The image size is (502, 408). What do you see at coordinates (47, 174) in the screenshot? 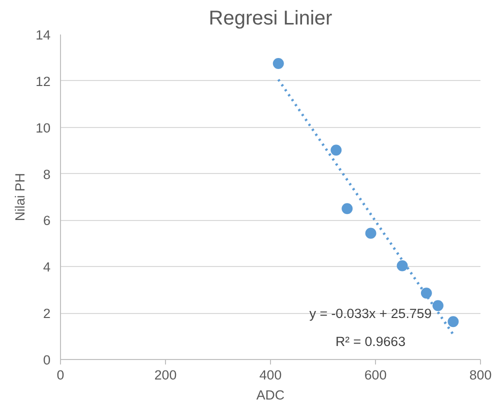
I see `y-tick-label: 8` at bounding box center [47, 174].